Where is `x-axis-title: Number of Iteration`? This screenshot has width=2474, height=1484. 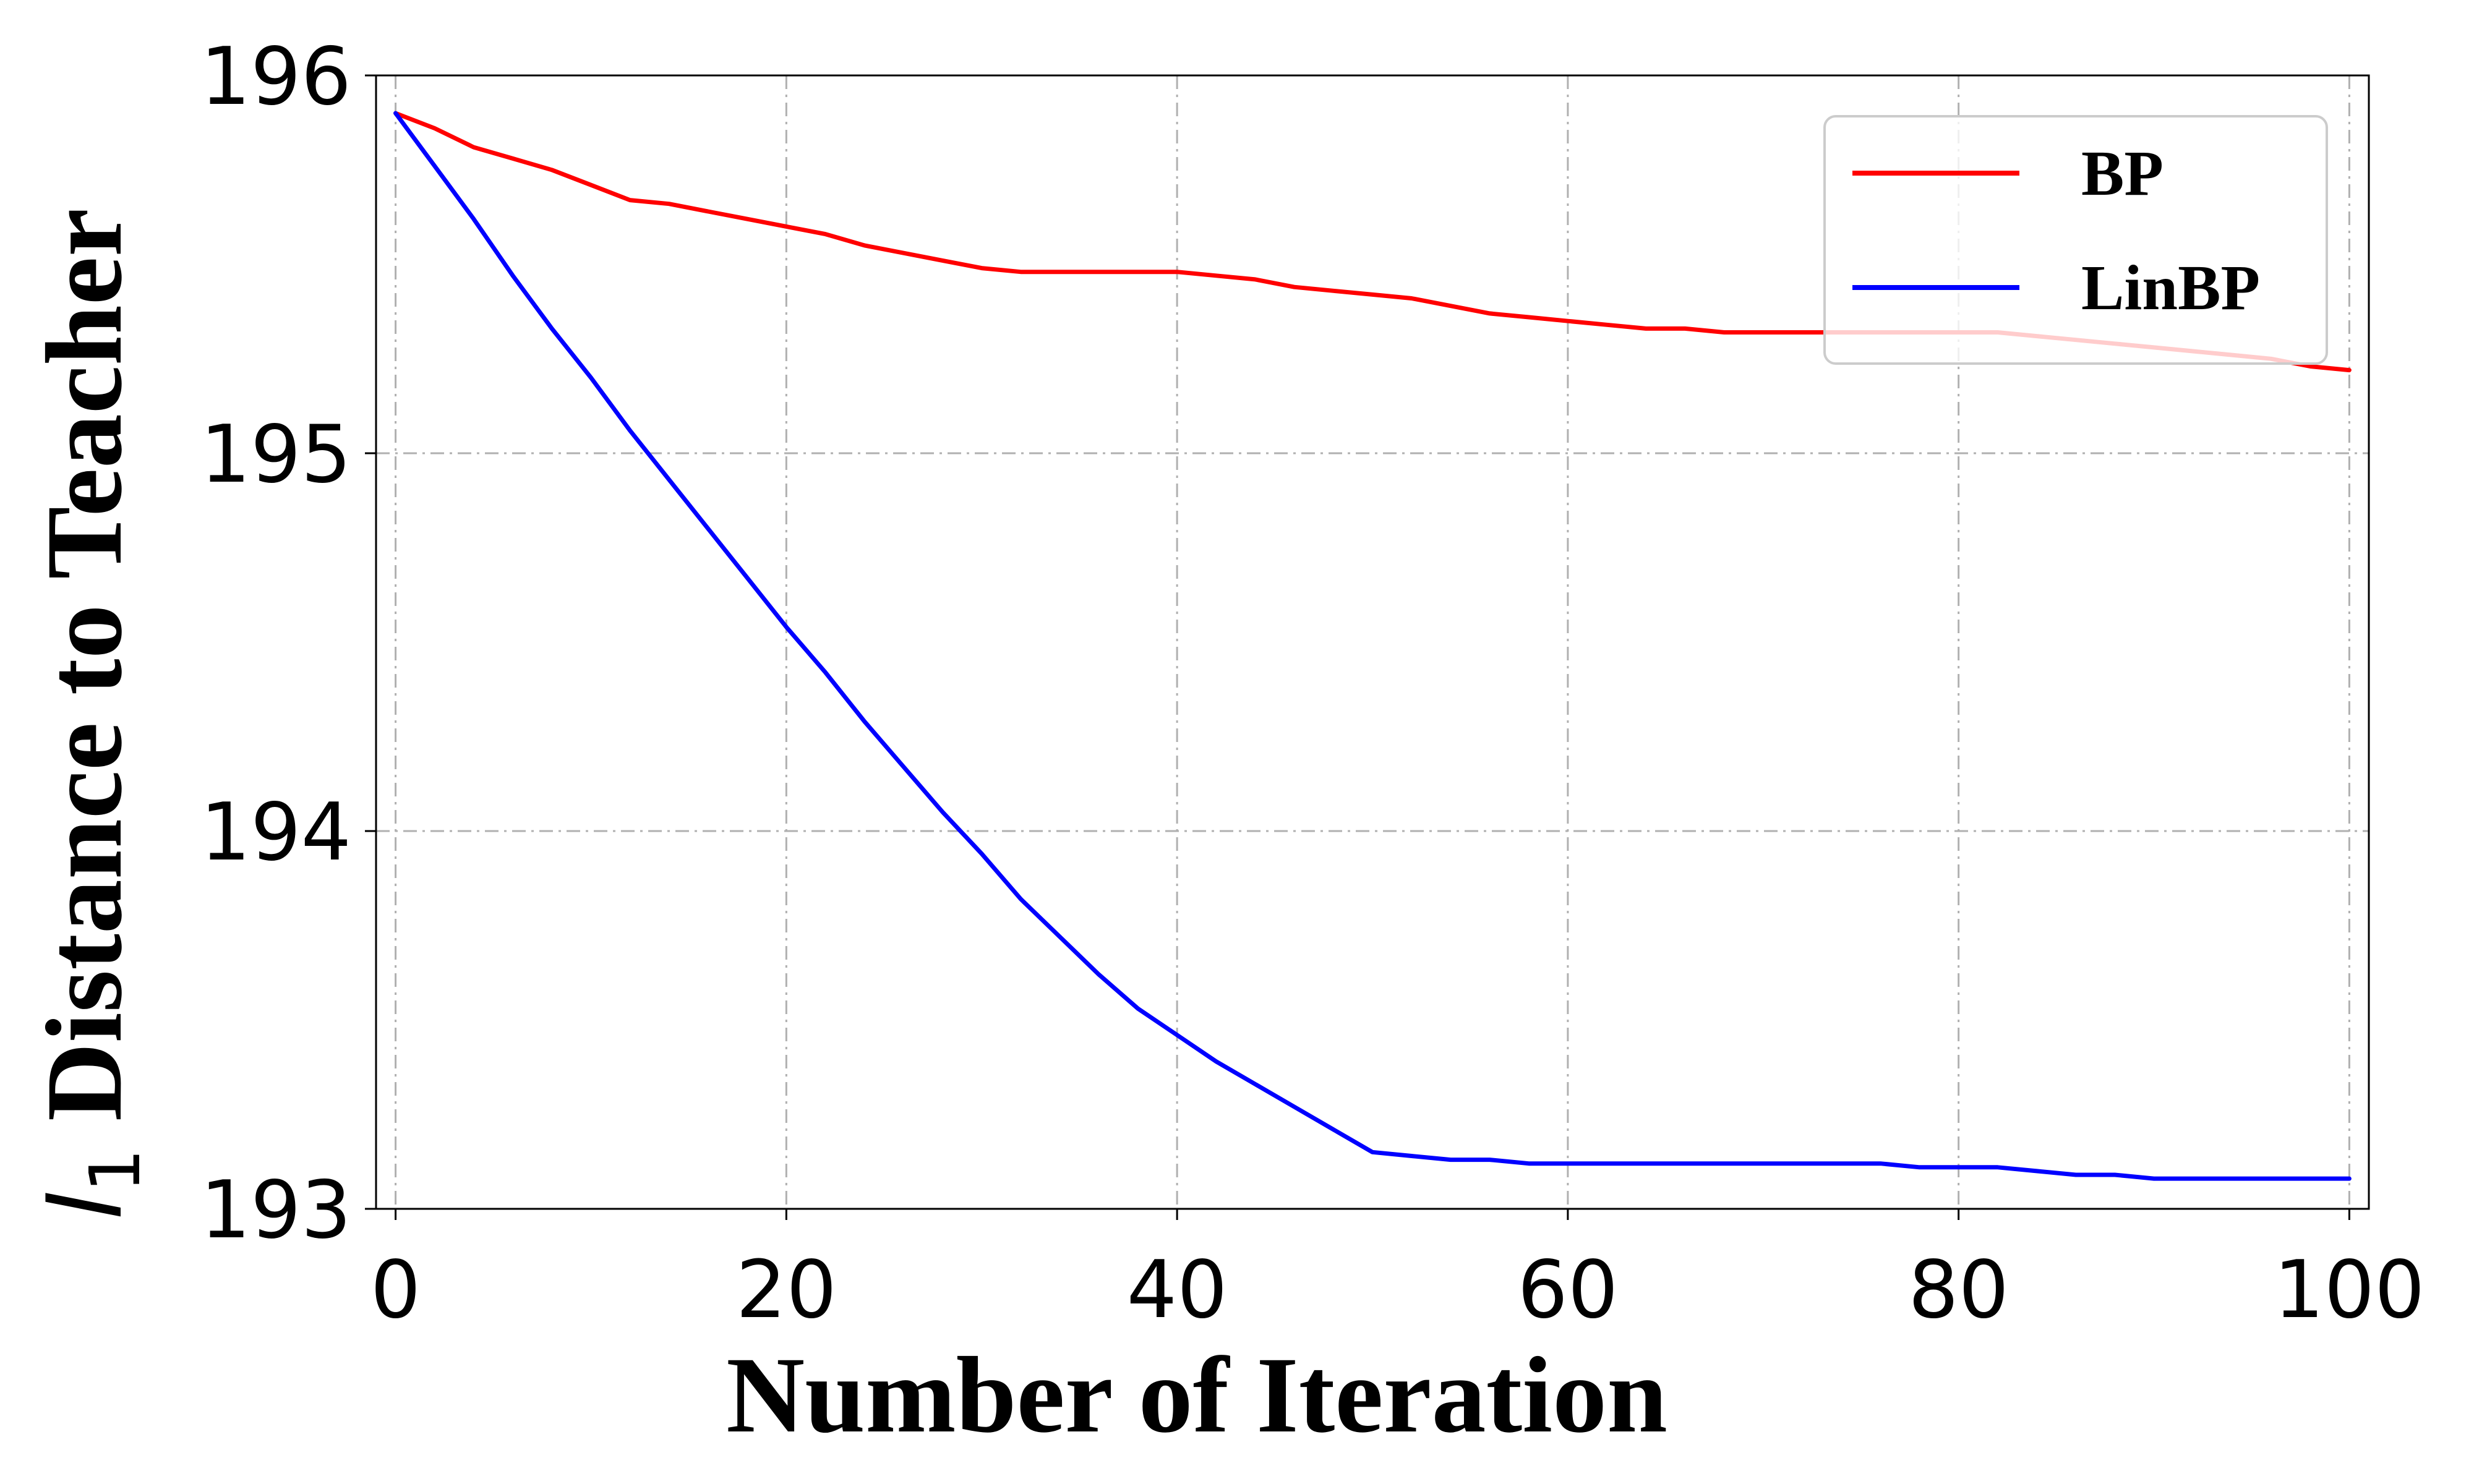
x-axis-title: Number of Iteration is located at coordinates (1196, 1395).